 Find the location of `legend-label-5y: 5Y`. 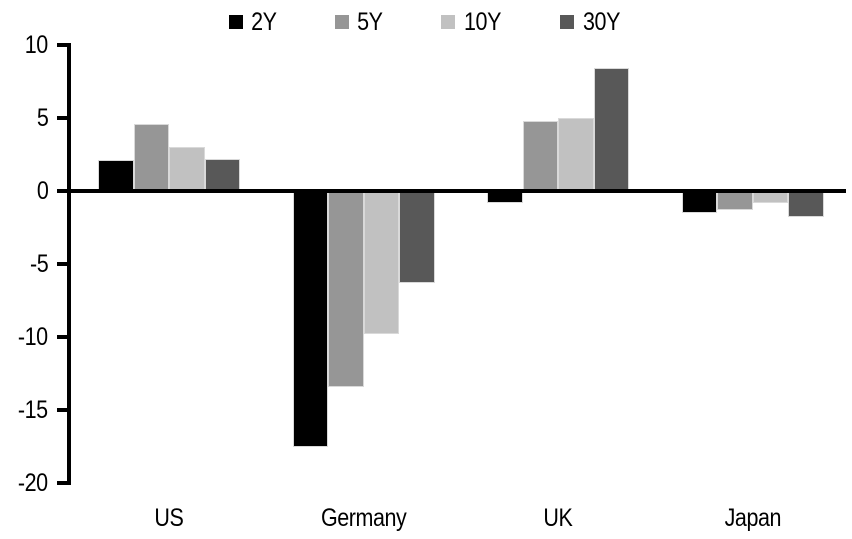

legend-label-5y: 5Y is located at coordinates (370, 22).